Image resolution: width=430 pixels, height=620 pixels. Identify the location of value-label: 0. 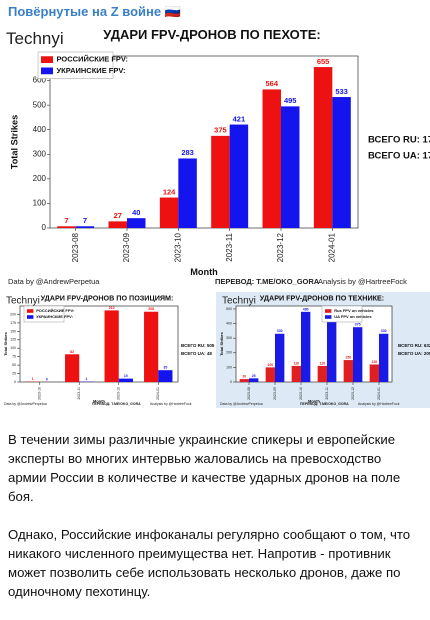
(47, 379).